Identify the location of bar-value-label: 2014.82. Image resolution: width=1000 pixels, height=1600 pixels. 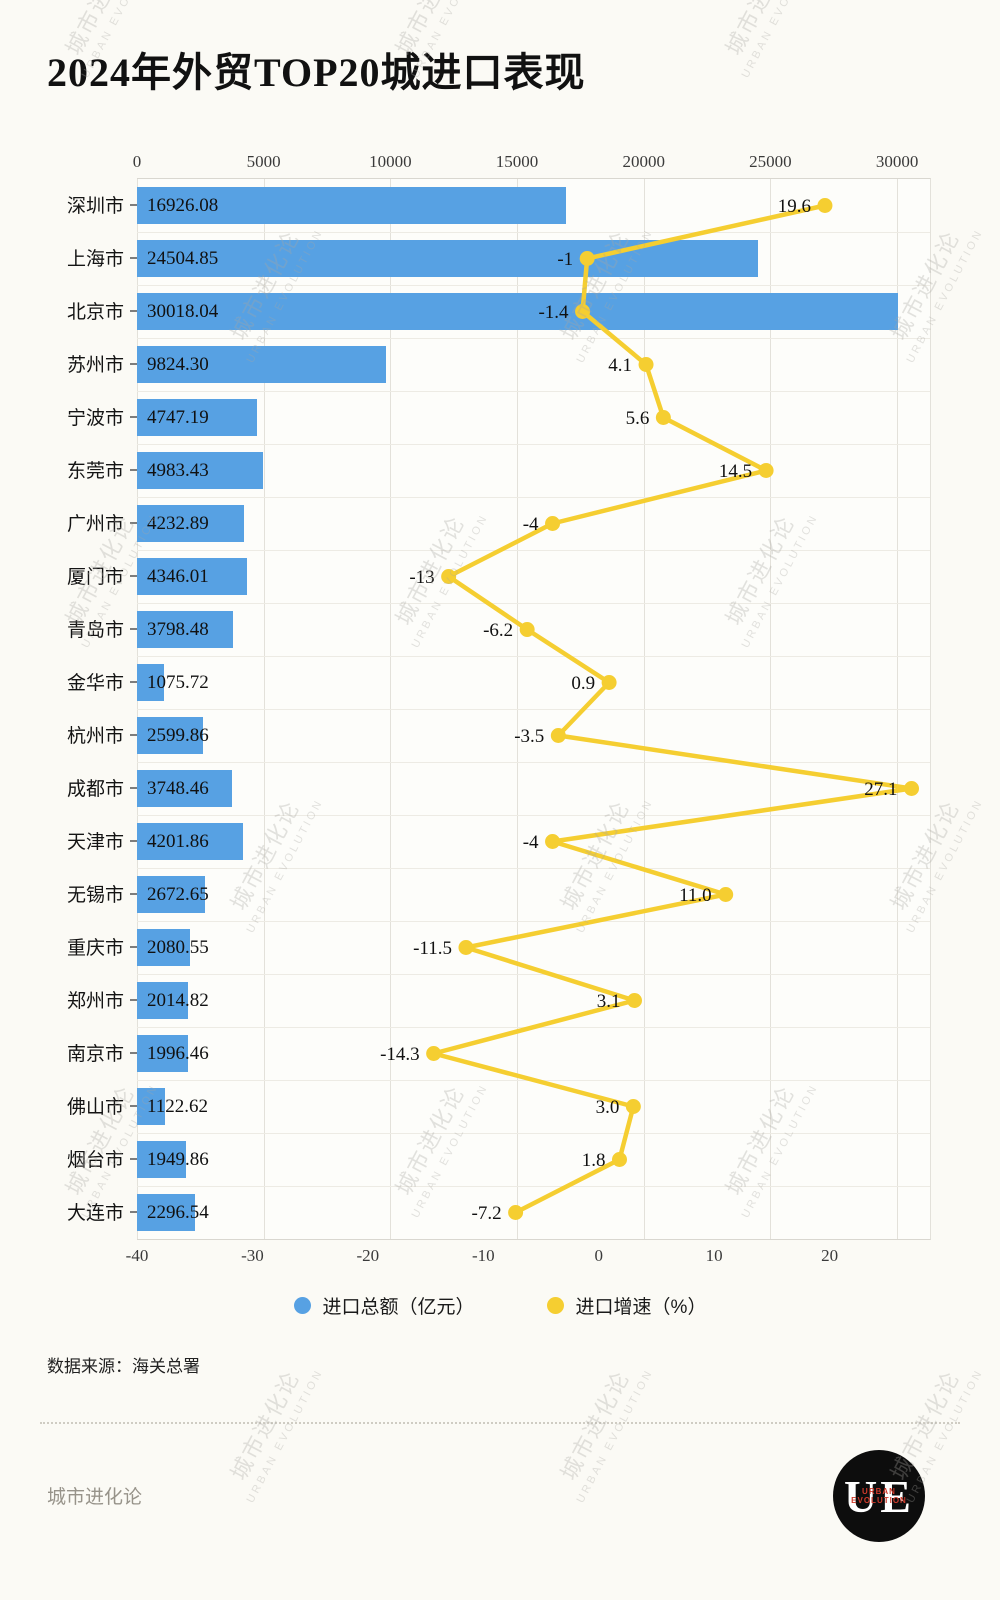
(178, 1000).